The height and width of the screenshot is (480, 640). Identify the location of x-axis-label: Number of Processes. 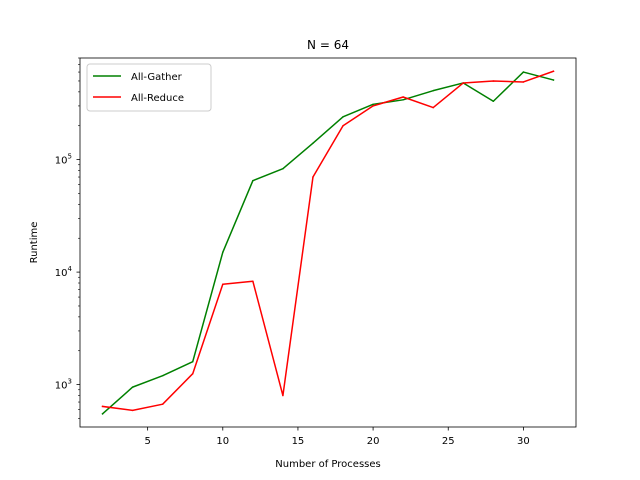
(327, 464).